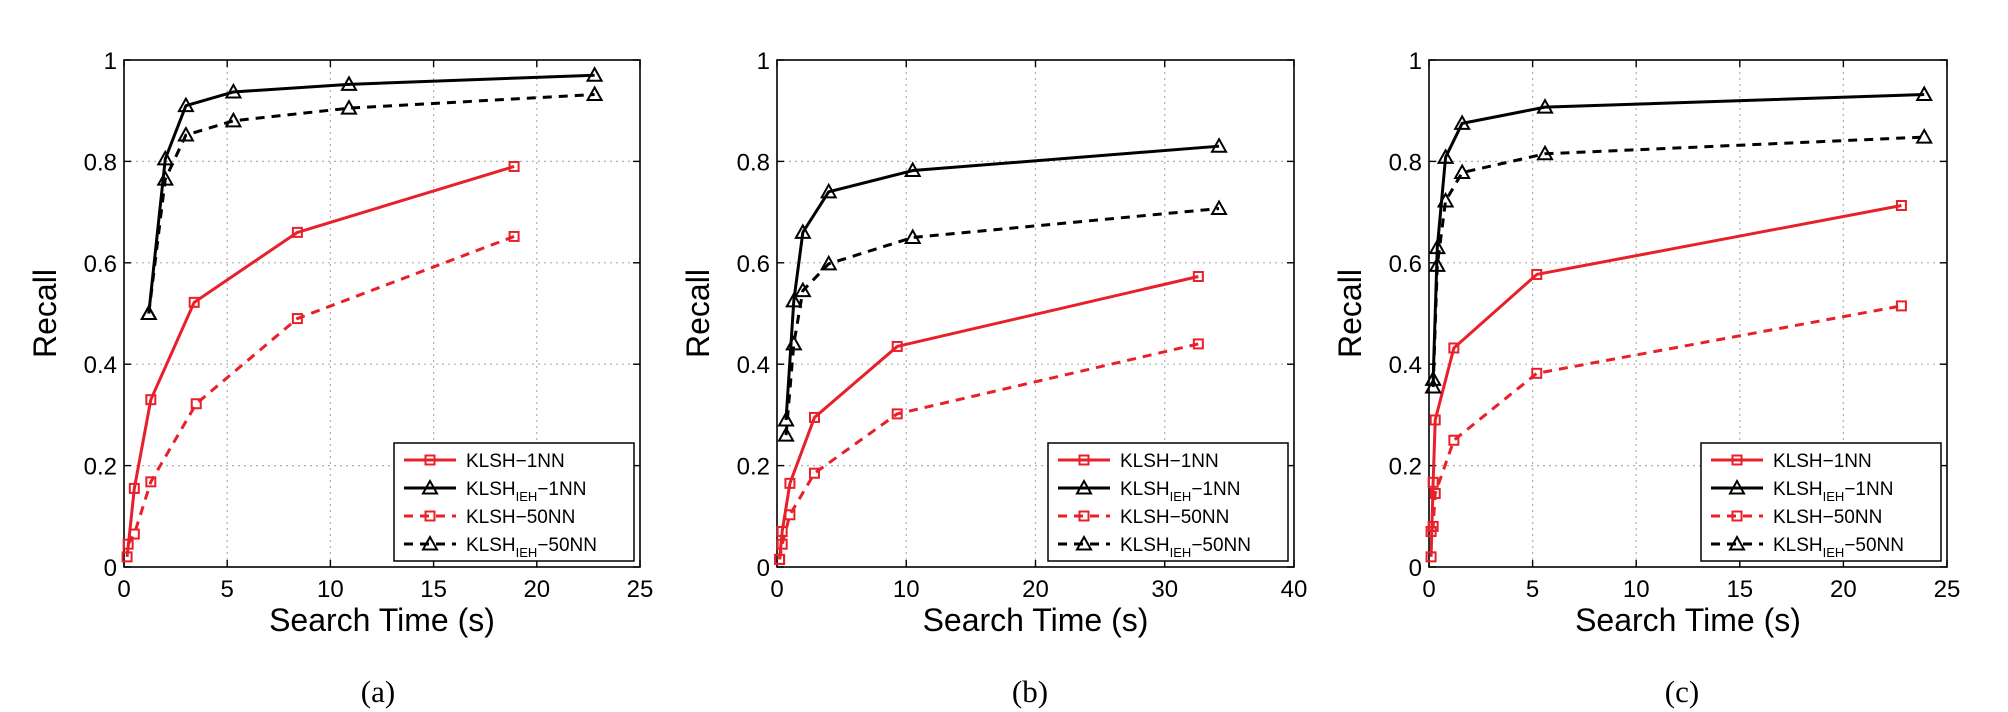 The width and height of the screenshot is (2008, 712). I want to click on p3-x-tick-label: 15, so click(1739, 589).